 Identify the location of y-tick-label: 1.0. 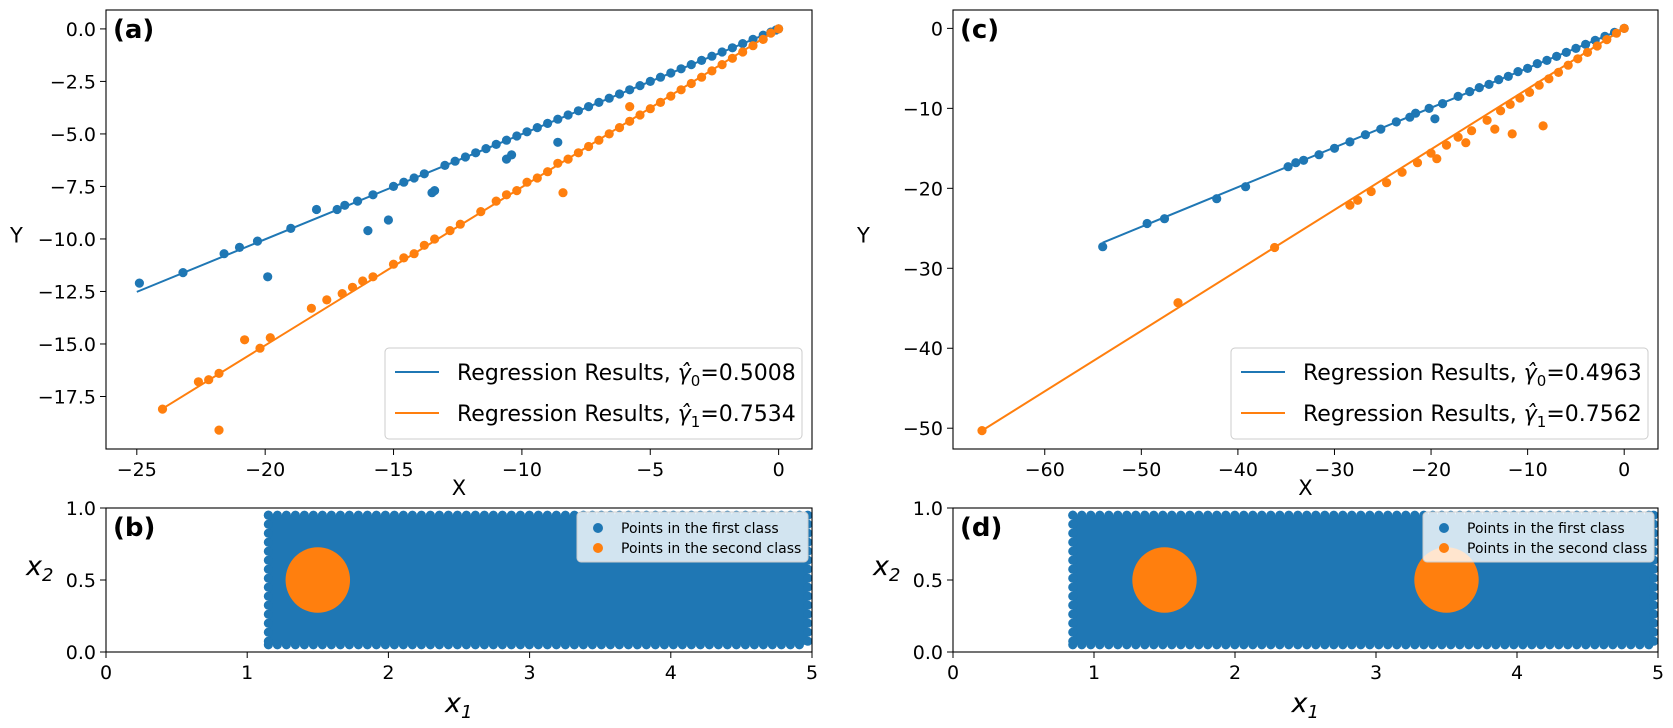
(81, 509).